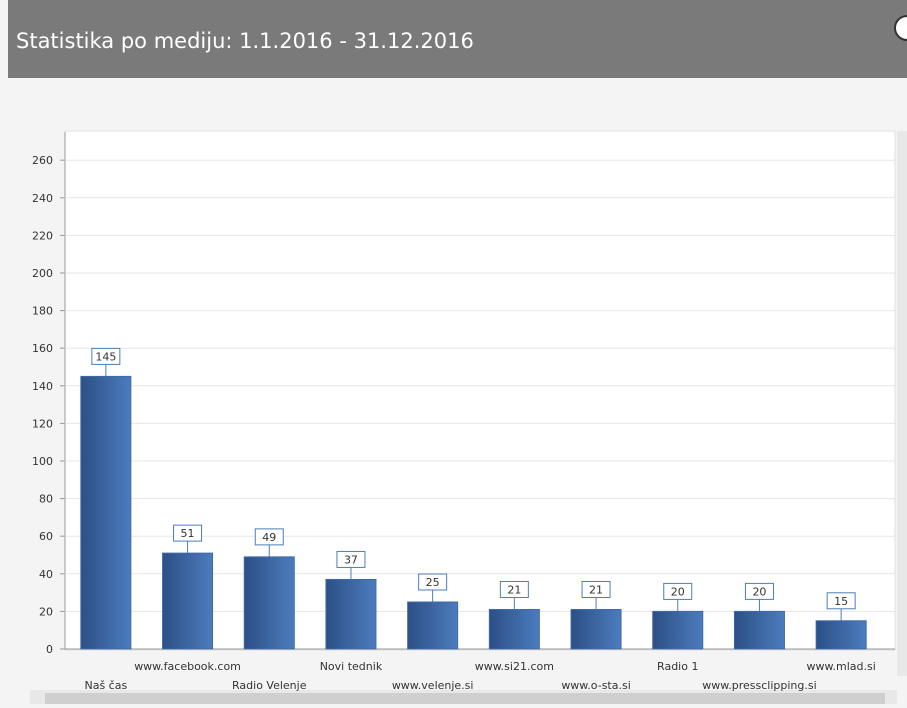 Image resolution: width=907 pixels, height=708 pixels. Describe the element at coordinates (105, 685) in the screenshot. I see `x-tick-label: Naš čas` at that location.